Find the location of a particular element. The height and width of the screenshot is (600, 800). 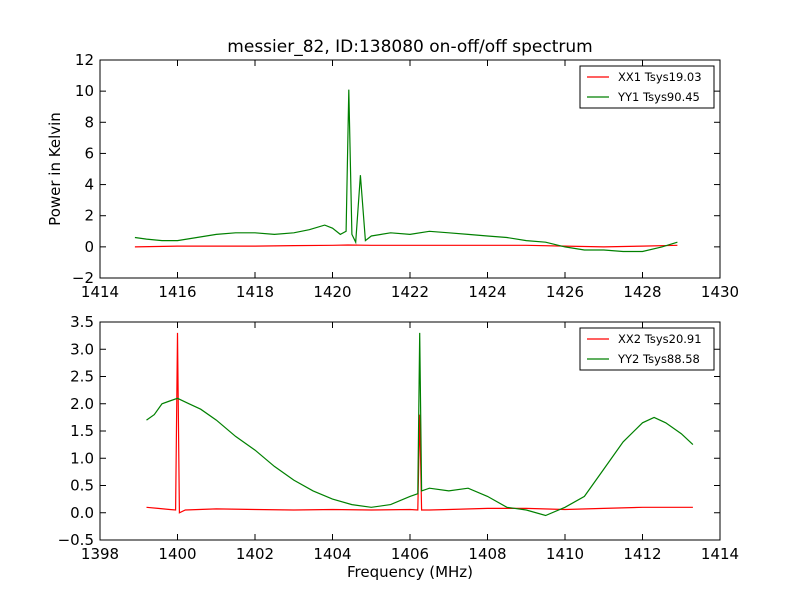

y-tick-label: 1.0 is located at coordinates (82, 458).